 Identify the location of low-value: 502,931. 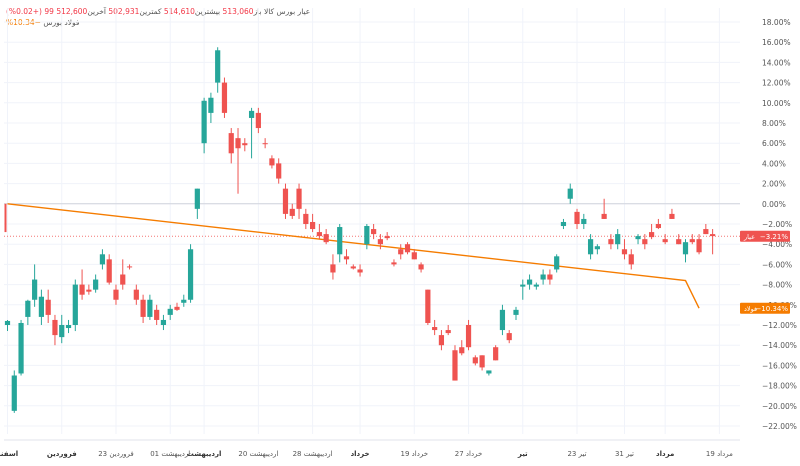
(124, 11).